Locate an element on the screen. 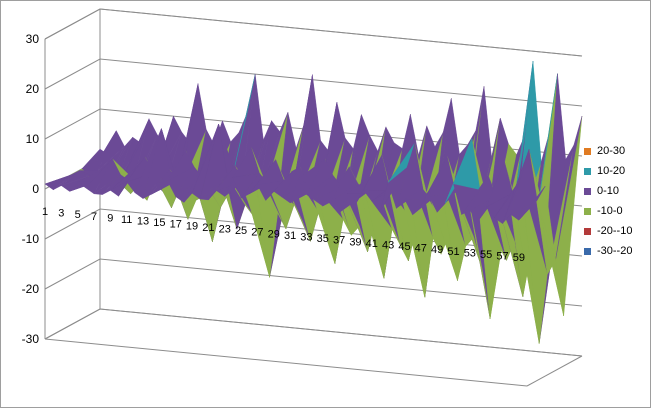  legend-item: -20--10 is located at coordinates (615, 231).